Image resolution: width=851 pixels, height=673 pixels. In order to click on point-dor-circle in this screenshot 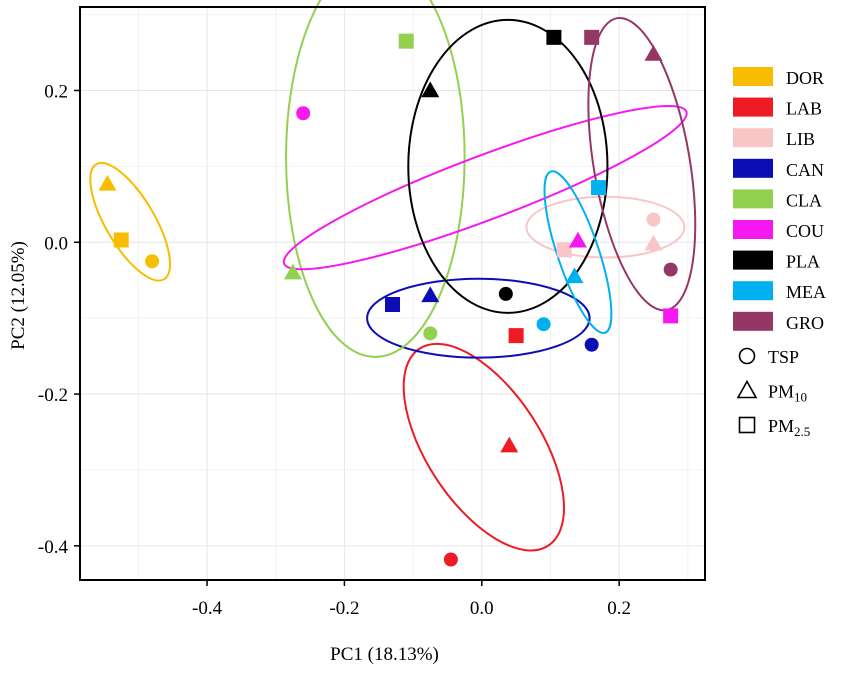, I will do `click(152, 261)`.